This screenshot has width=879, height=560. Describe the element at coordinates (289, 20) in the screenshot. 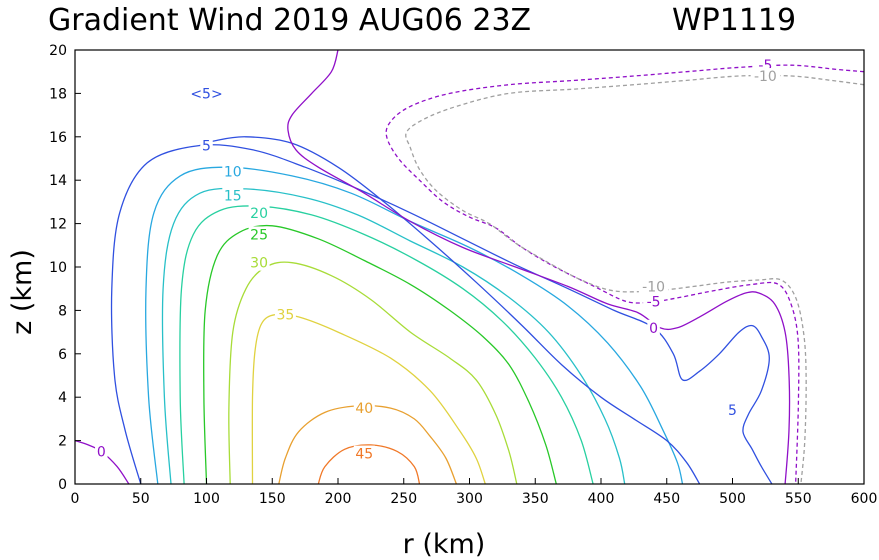

I see `chart-title: Gradient Wind 2019 AUG06 23Z` at that location.